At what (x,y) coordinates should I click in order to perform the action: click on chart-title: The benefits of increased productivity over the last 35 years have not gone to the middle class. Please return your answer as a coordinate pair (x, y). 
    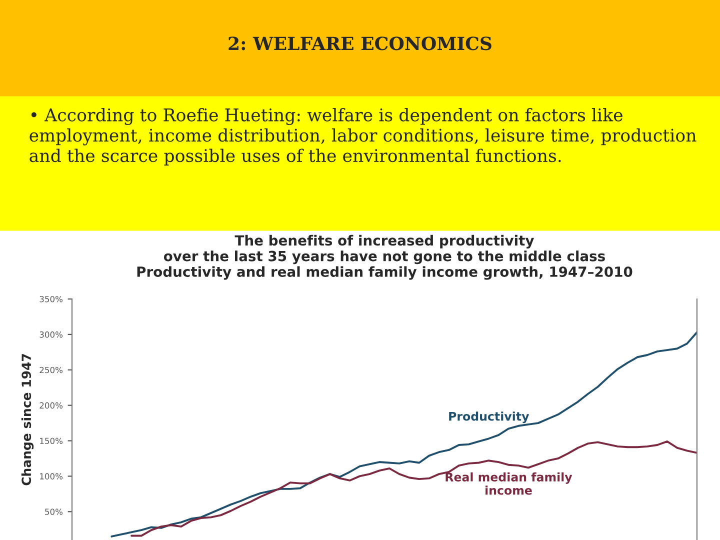
    Looking at the image, I should click on (384, 249).